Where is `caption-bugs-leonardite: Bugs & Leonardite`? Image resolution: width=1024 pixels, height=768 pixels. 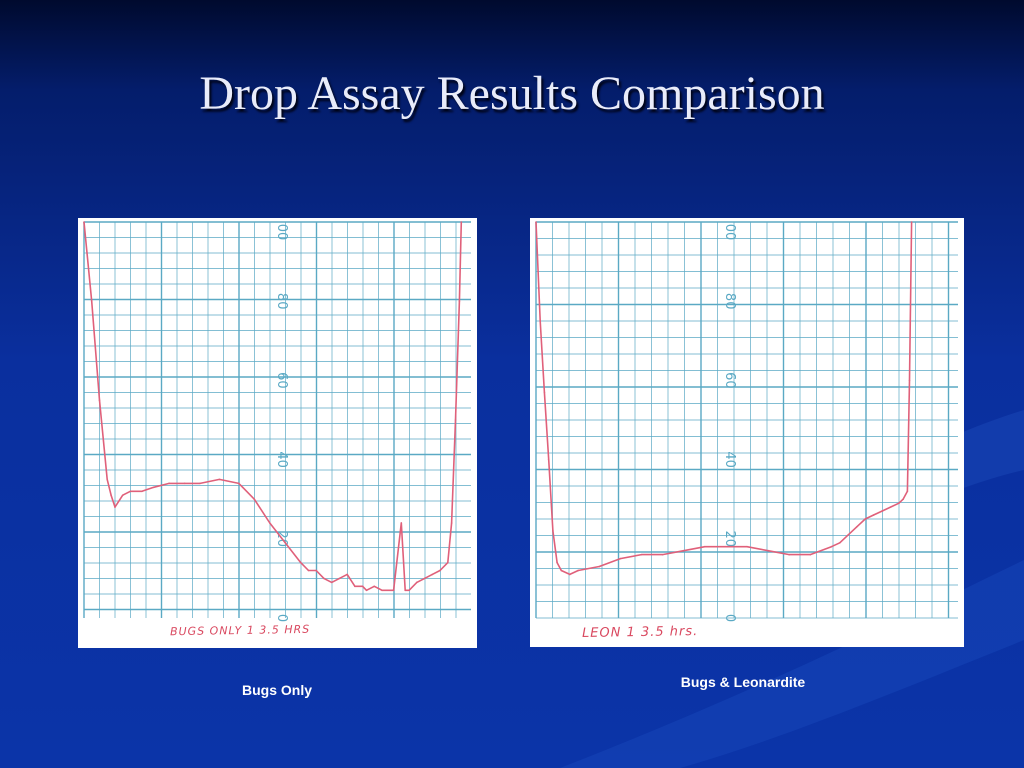 caption-bugs-leonardite: Bugs & Leonardite is located at coordinates (743, 682).